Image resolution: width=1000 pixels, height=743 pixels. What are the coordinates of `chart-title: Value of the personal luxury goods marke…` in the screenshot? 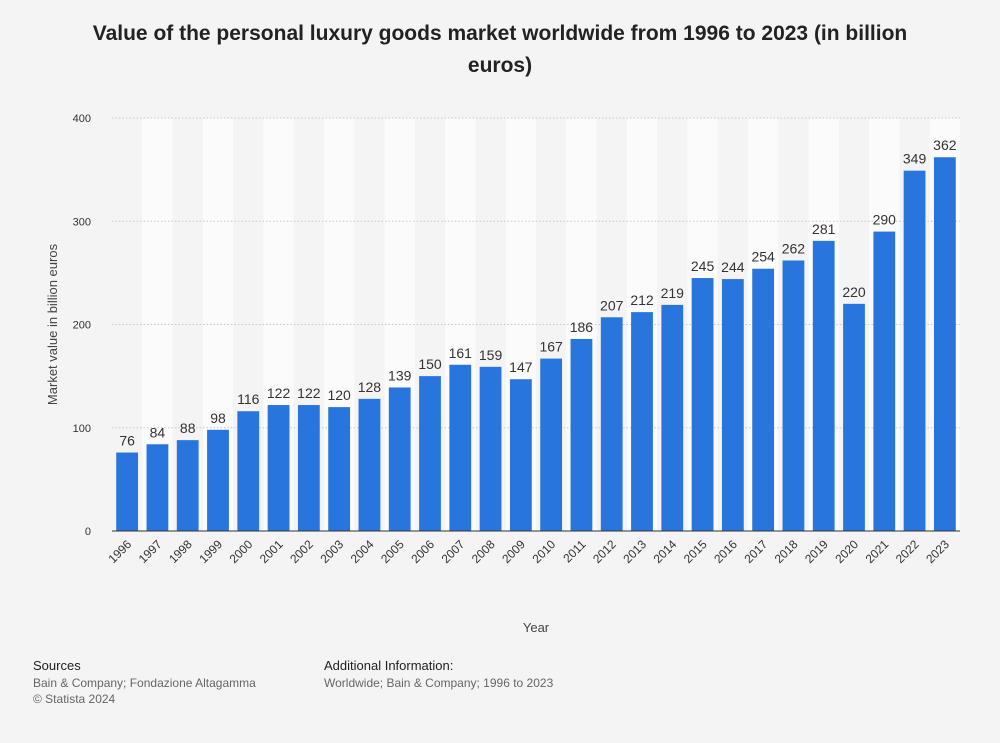 It's located at (500, 49).